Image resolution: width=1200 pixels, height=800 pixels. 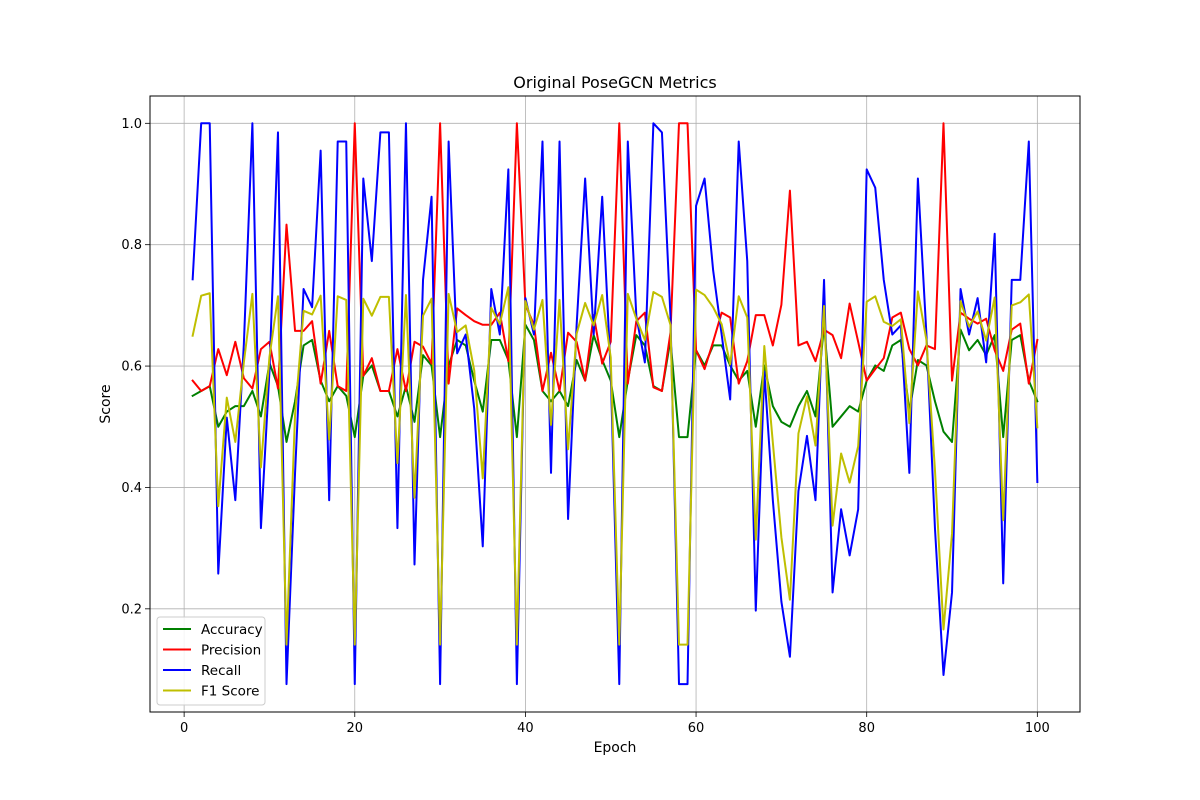 I want to click on y-axis: 0.2 0.4 0.6 0.8 1.0, so click(x=135, y=367).